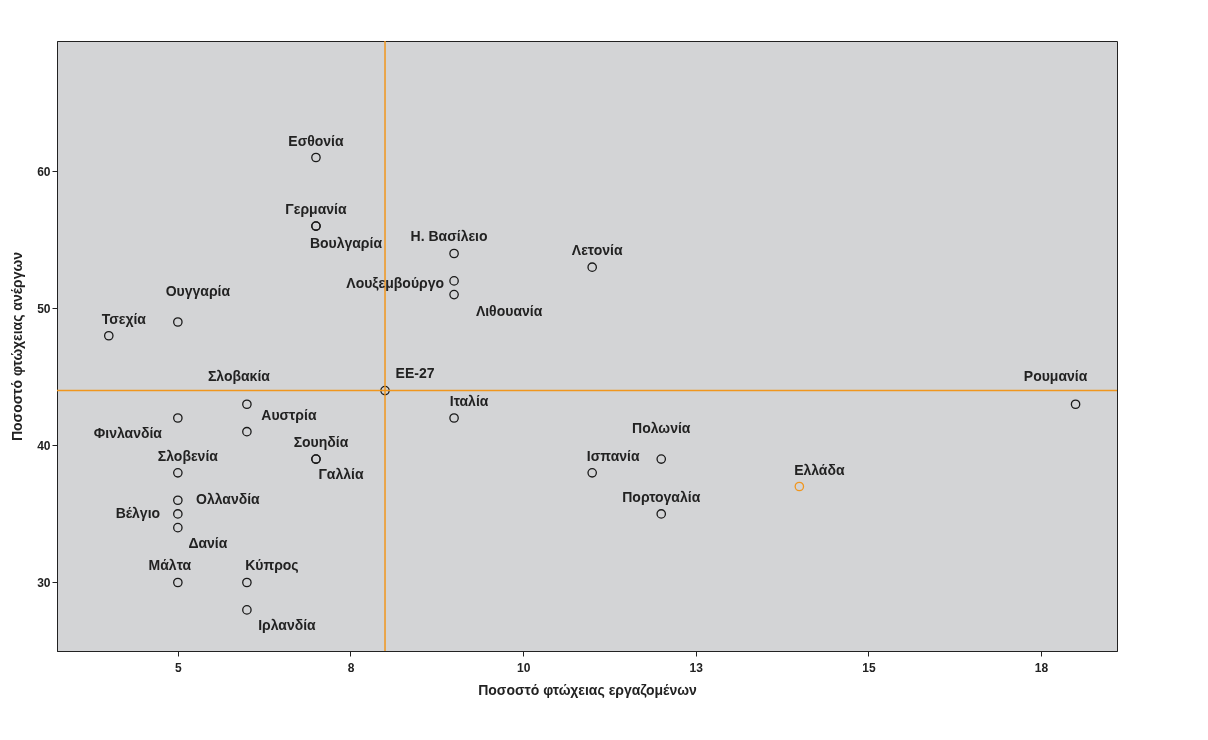 Image resolution: width=1208 pixels, height=740 pixels. What do you see at coordinates (138, 512) in the screenshot?
I see `annotation: Βέλγιο` at bounding box center [138, 512].